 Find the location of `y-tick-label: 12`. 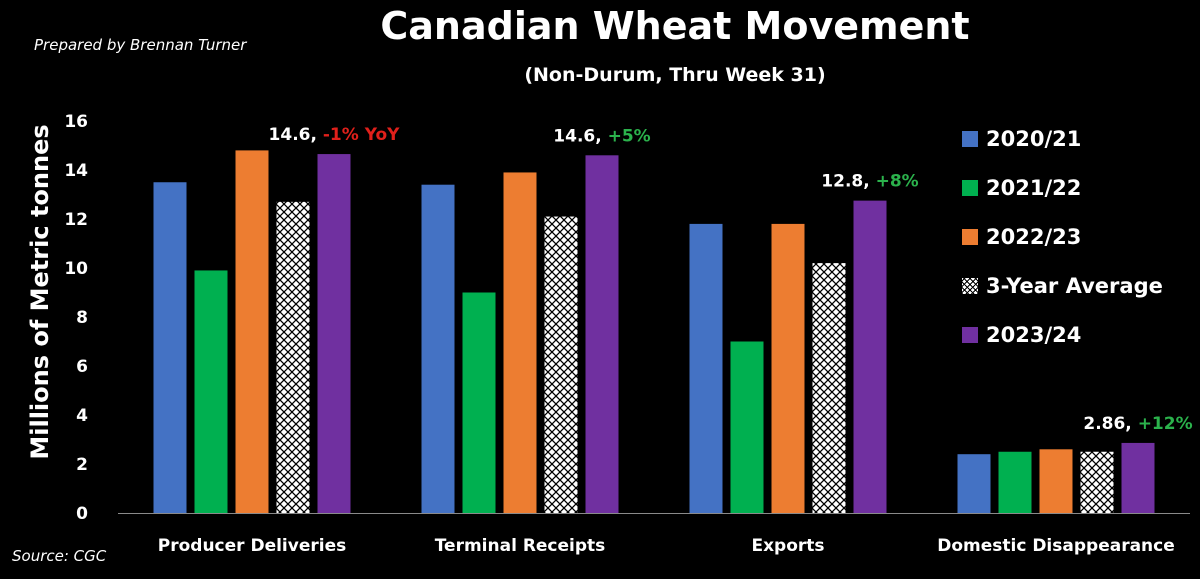

y-tick-label: 12 is located at coordinates (76, 220).